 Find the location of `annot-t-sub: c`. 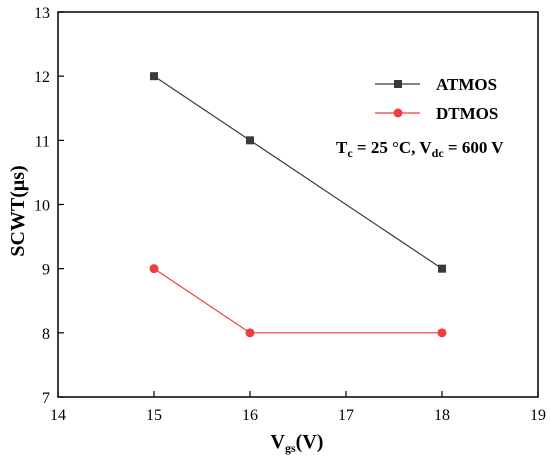

annot-t-sub: c is located at coordinates (350, 153).